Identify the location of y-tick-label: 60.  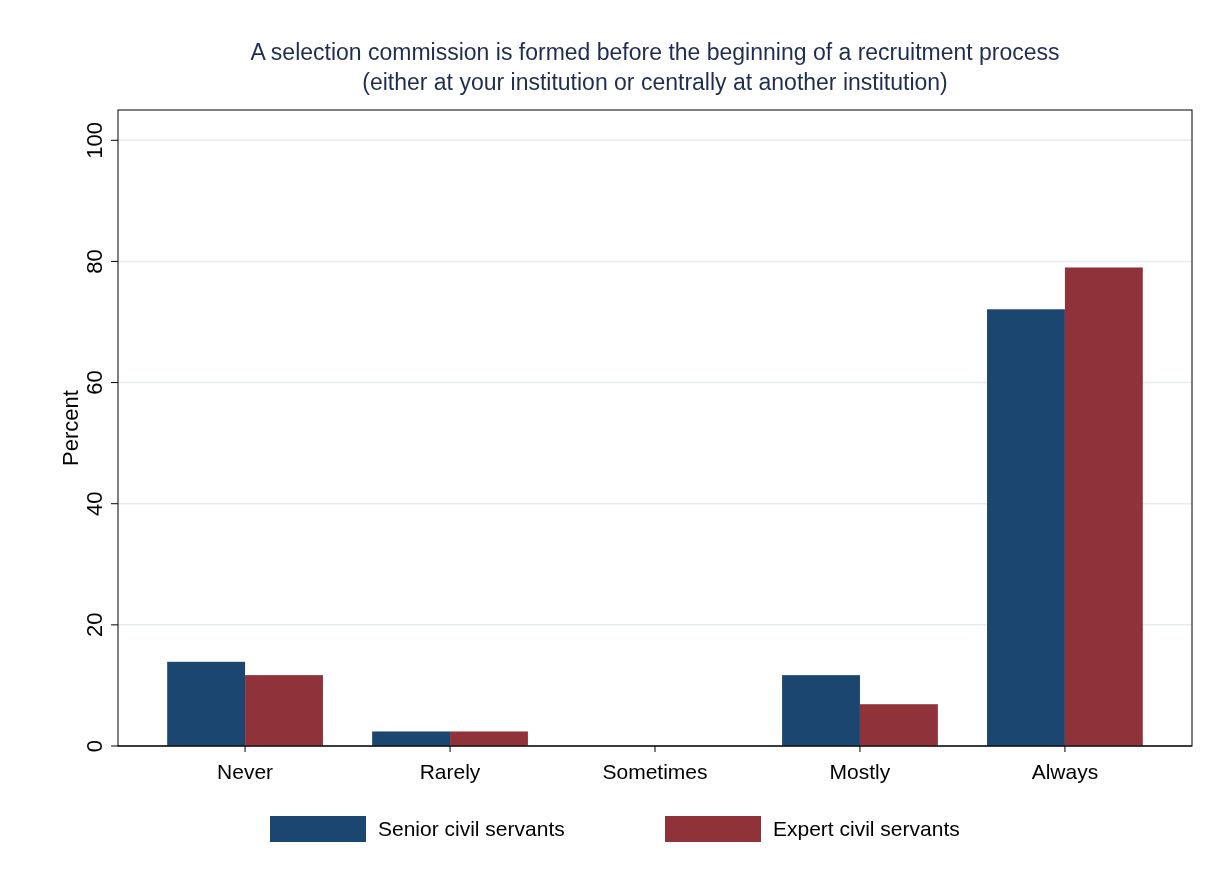
(94, 382).